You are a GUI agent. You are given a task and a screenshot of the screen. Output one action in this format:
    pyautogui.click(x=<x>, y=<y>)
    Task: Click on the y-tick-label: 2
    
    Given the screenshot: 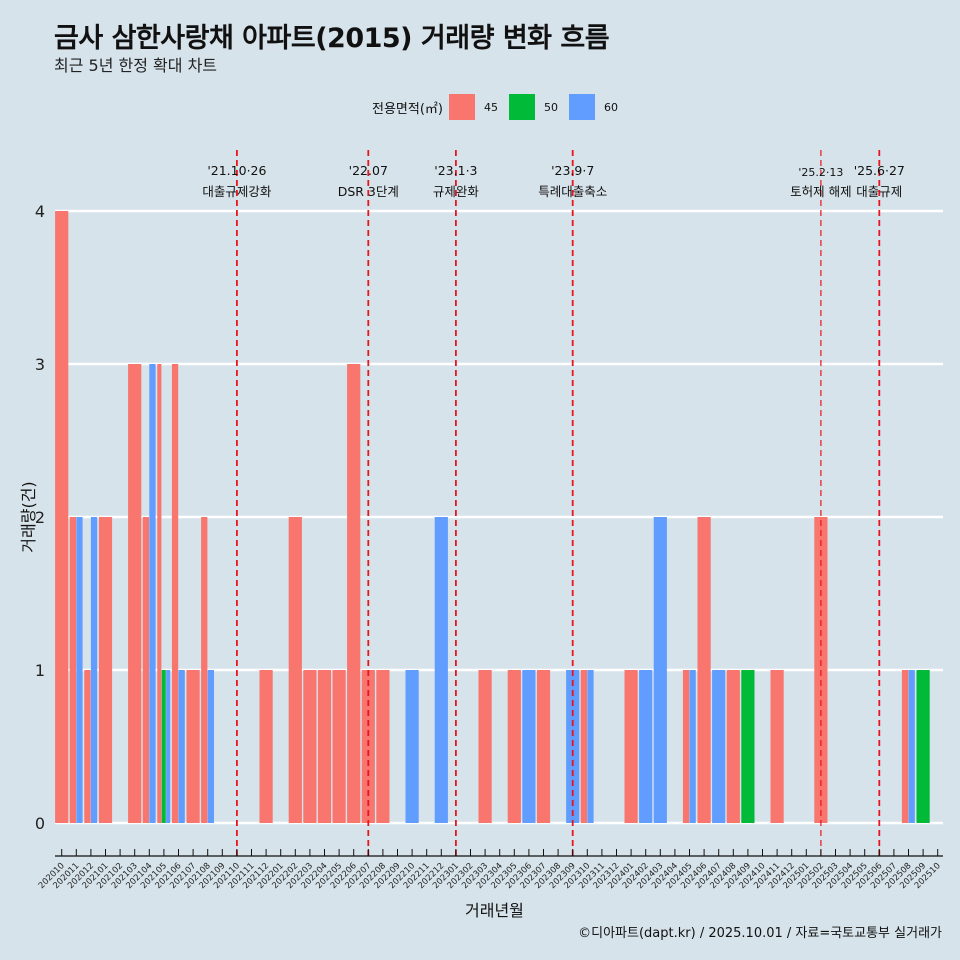 What is the action you would take?
    pyautogui.click(x=40, y=517)
    